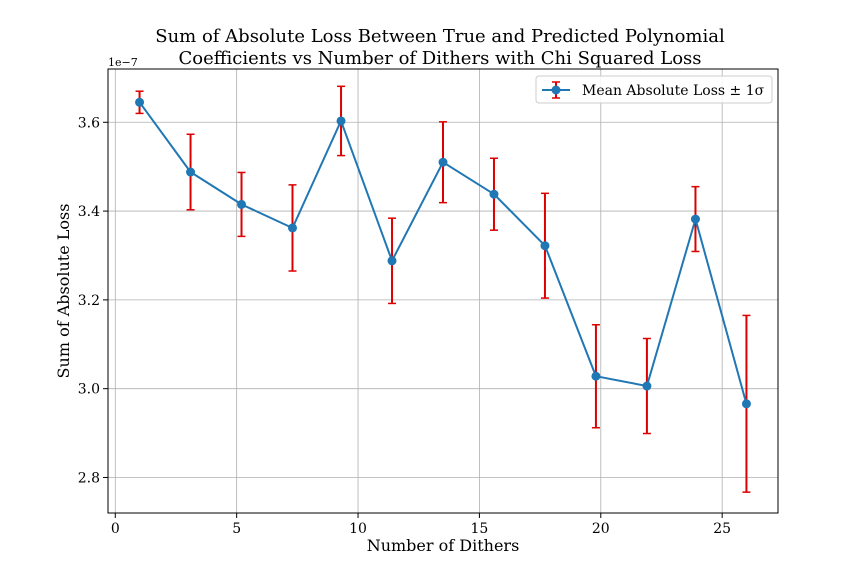 This screenshot has height=576, width=864. Describe the element at coordinates (89, 301) in the screenshot. I see `y-tick-label: 3.2` at that location.